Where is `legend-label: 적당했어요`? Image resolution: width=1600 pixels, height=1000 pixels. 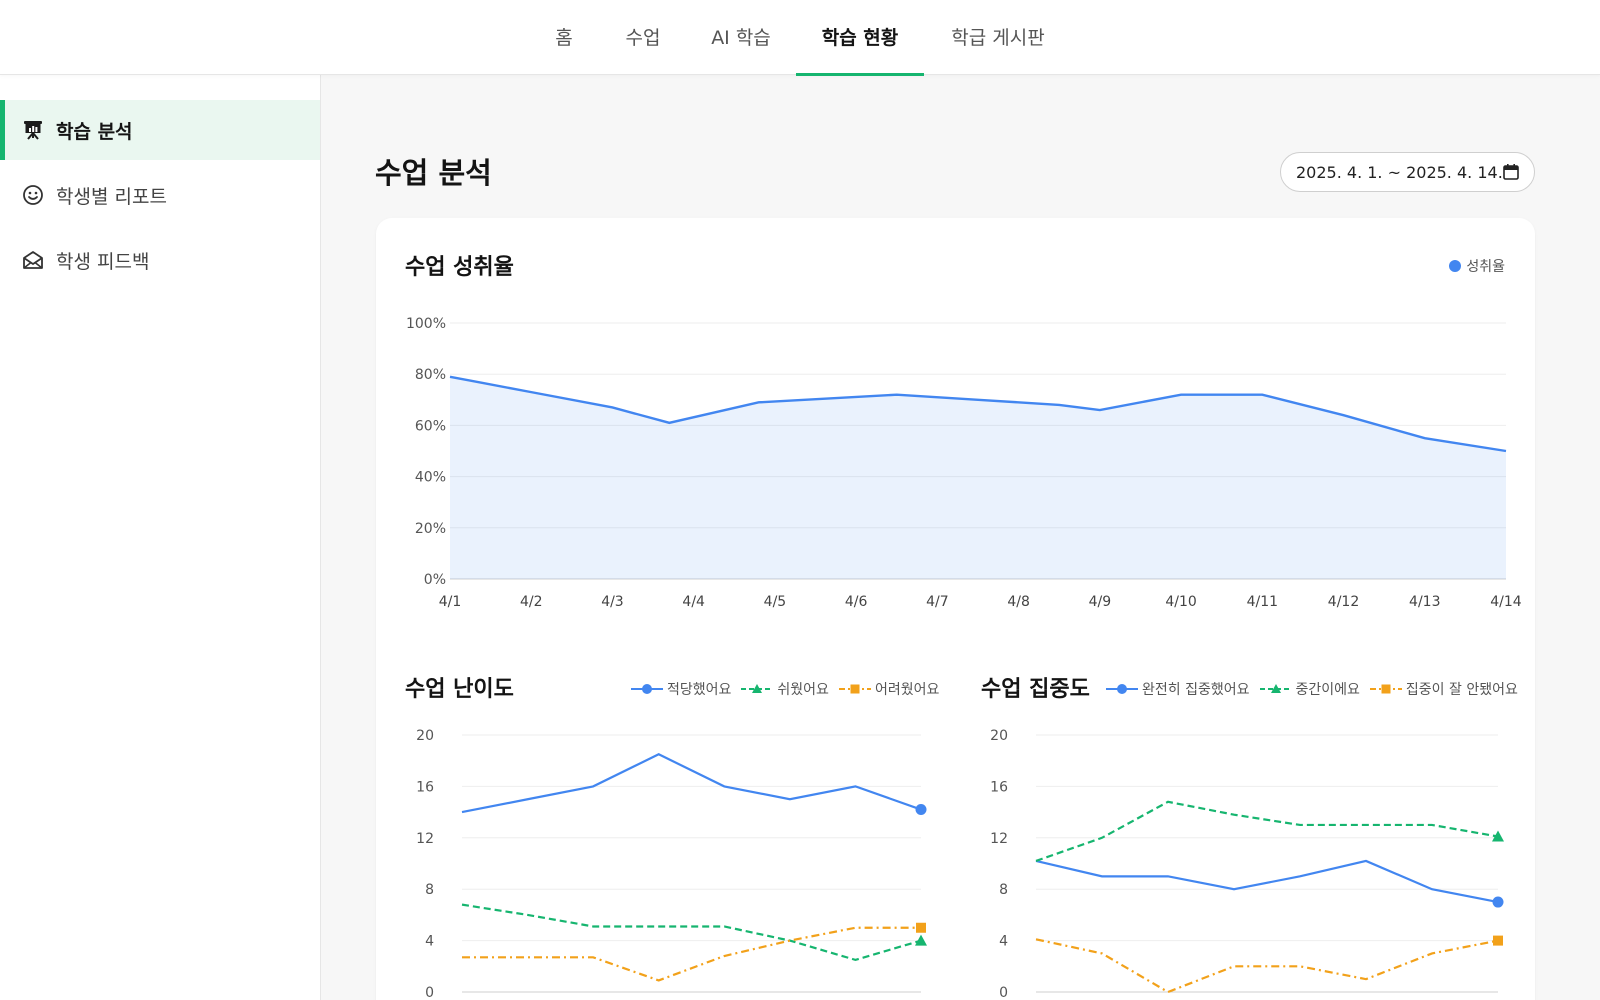
legend-label: 적당했어요 is located at coordinates (699, 690).